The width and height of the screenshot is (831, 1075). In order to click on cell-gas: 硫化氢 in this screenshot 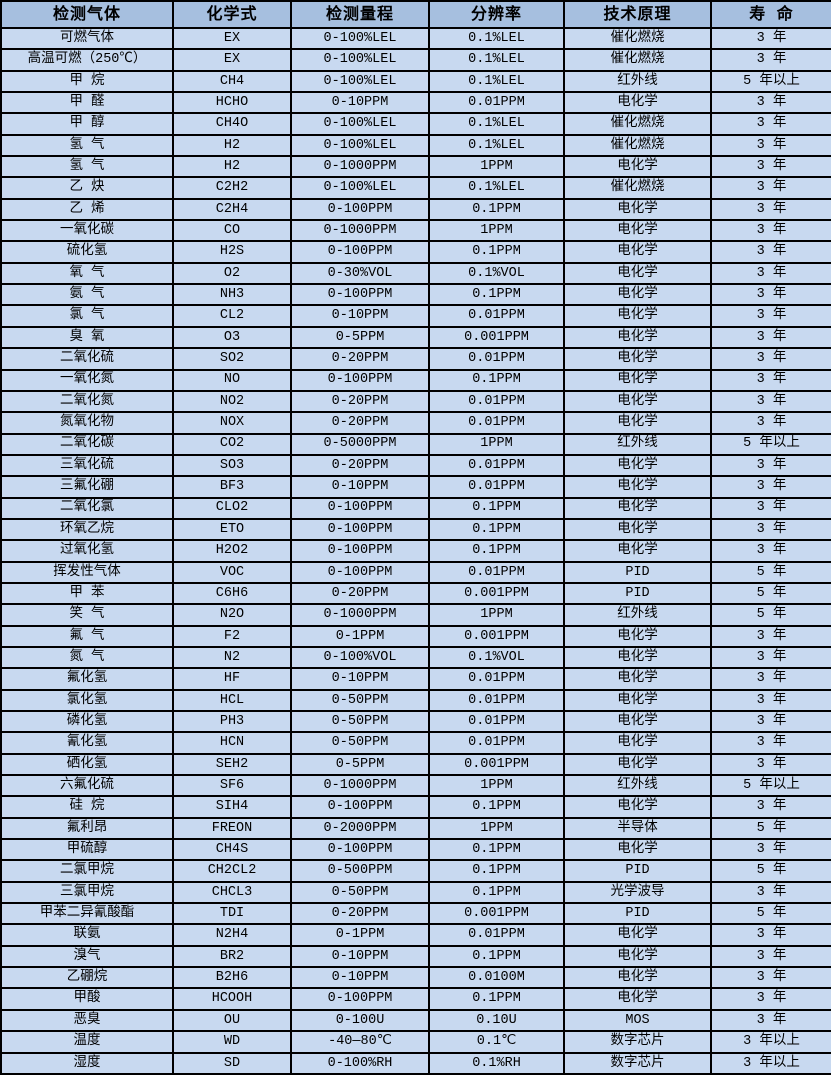, I will do `click(87, 252)`.